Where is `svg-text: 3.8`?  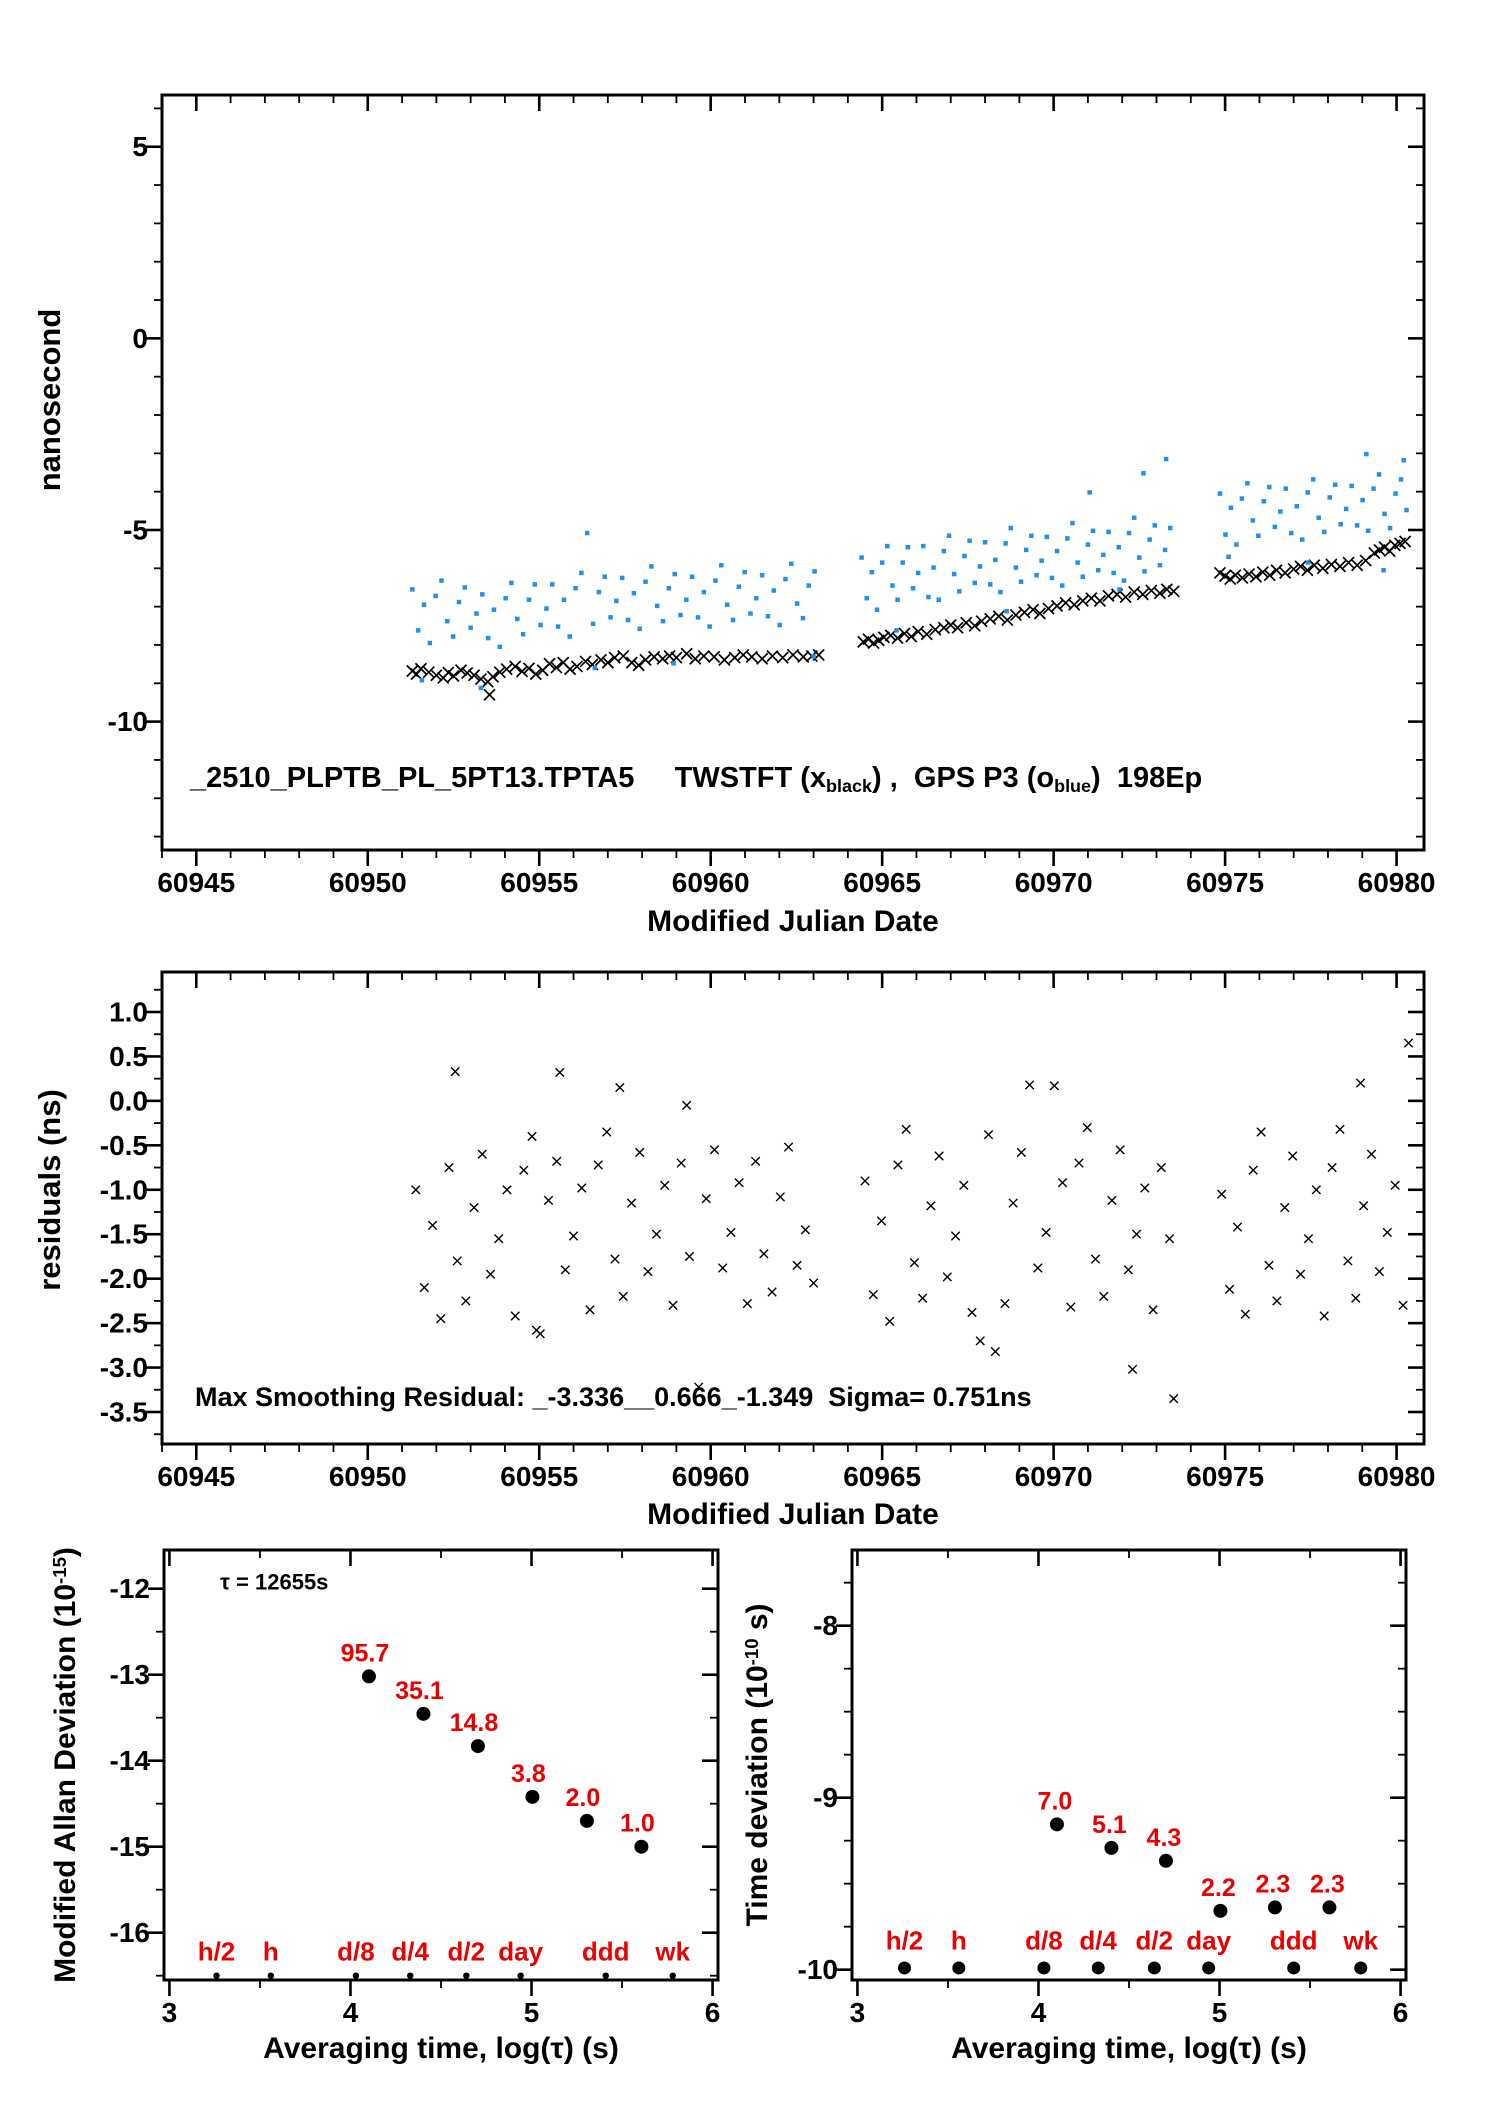
svg-text: 3.8 is located at coordinates (528, 1774).